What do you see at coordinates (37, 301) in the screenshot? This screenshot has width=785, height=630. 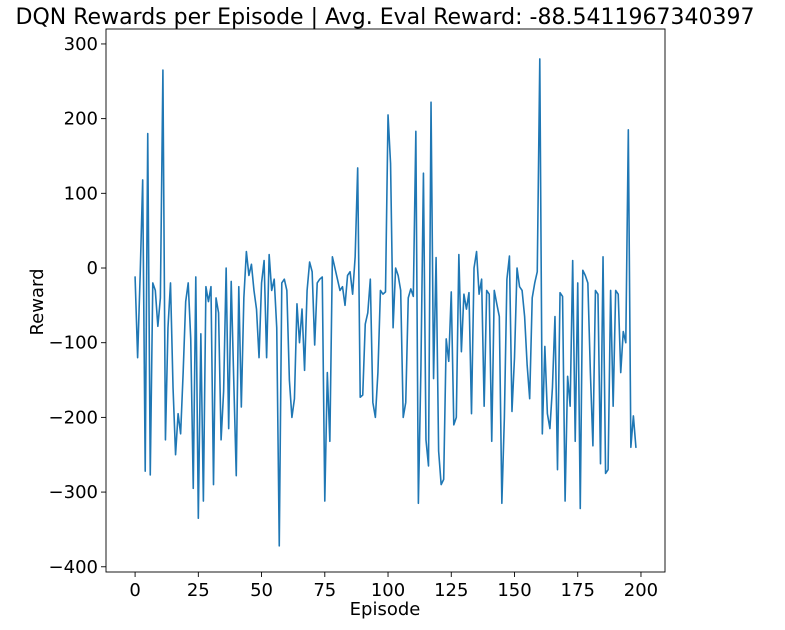 I see `y-axis-label: Reward` at bounding box center [37, 301].